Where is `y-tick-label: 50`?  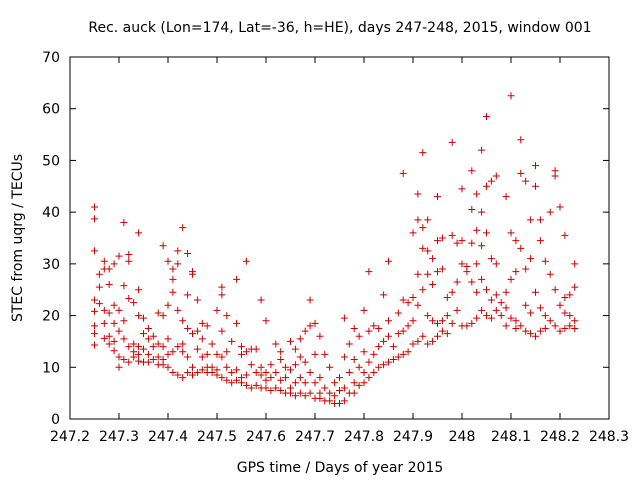 y-tick-label: 50 is located at coordinates (51, 161).